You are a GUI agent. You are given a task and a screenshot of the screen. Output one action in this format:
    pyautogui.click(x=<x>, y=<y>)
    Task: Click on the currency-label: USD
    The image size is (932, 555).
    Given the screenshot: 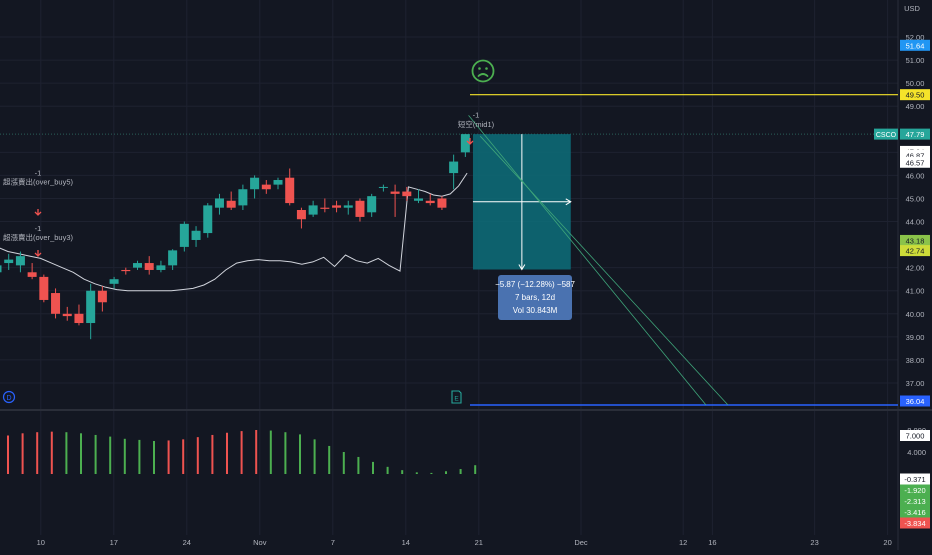 What is the action you would take?
    pyautogui.click(x=912, y=8)
    